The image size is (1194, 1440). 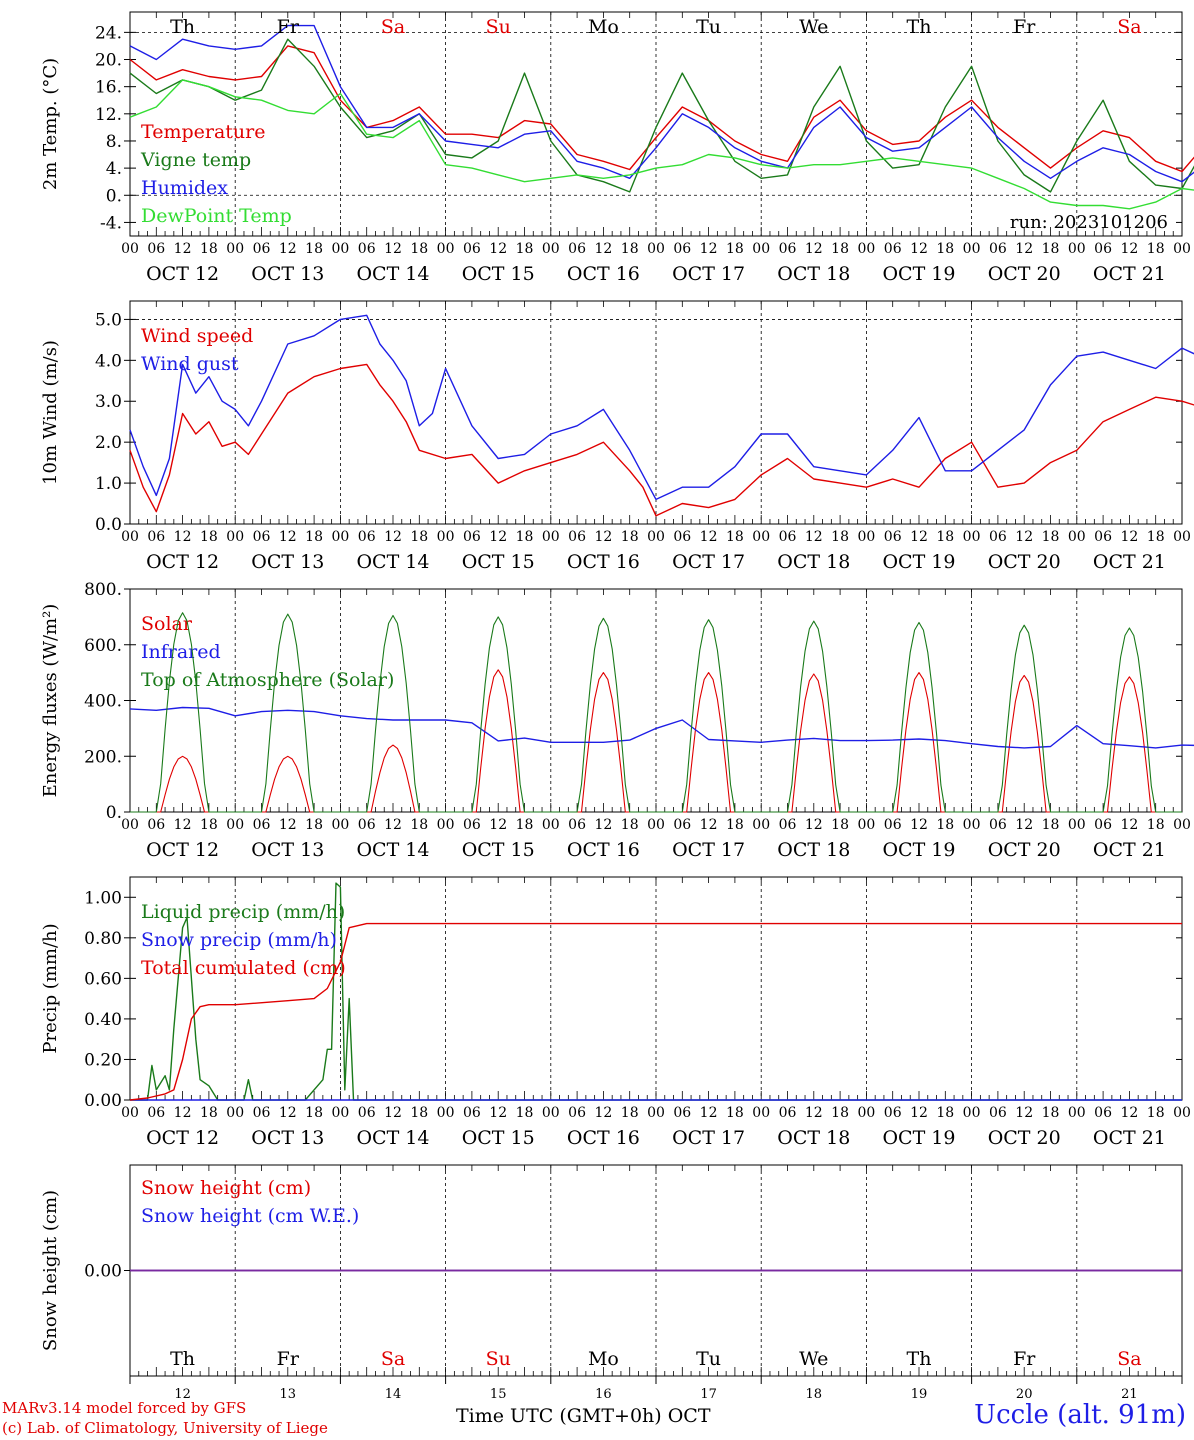 I want to click on date-label: OCT 12, so click(x=182, y=274).